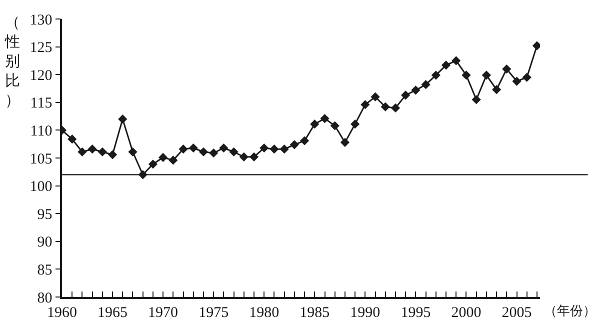 The height and width of the screenshot is (333, 598). Describe the element at coordinates (44, 242) in the screenshot. I see `y-tick-label: 90` at that location.